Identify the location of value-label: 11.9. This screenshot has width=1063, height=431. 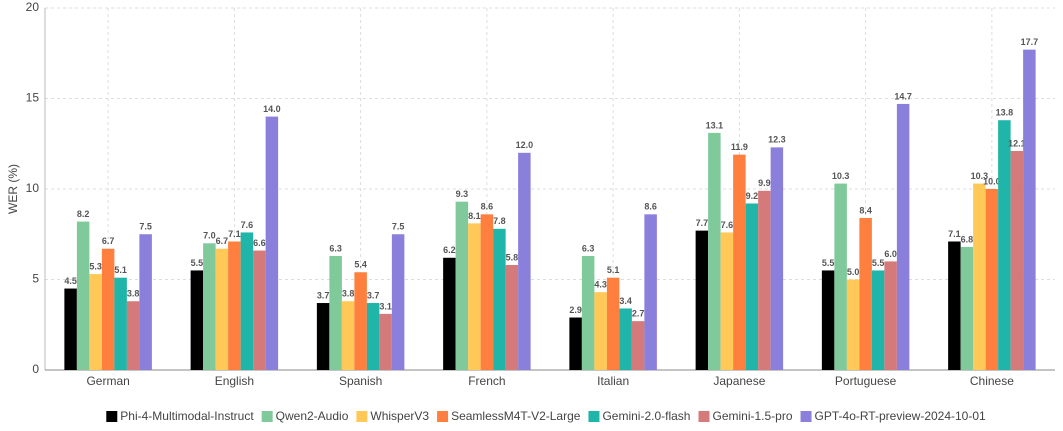
(739, 147).